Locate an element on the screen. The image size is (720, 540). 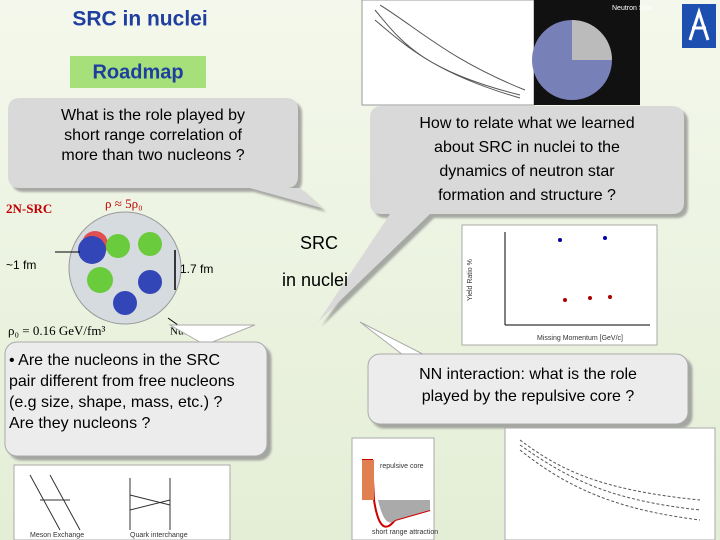
diagram-label: ρ₀ = 0.16 GeV/fm³ is located at coordinates (56, 330).